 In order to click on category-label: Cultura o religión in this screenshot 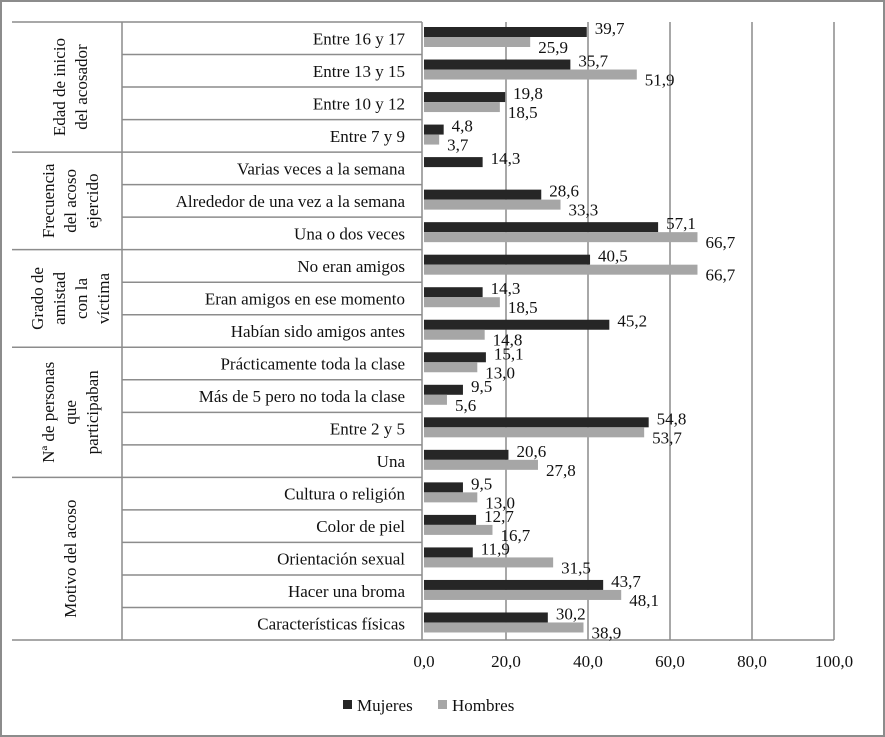, I will do `click(344, 494)`.